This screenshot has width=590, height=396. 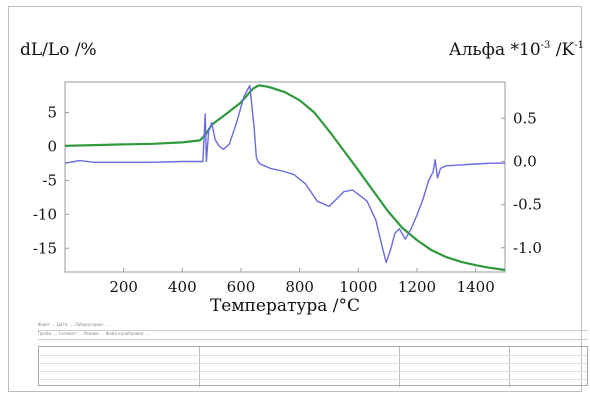 I want to click on right-axis-title-tail: /K, so click(x=562, y=50).